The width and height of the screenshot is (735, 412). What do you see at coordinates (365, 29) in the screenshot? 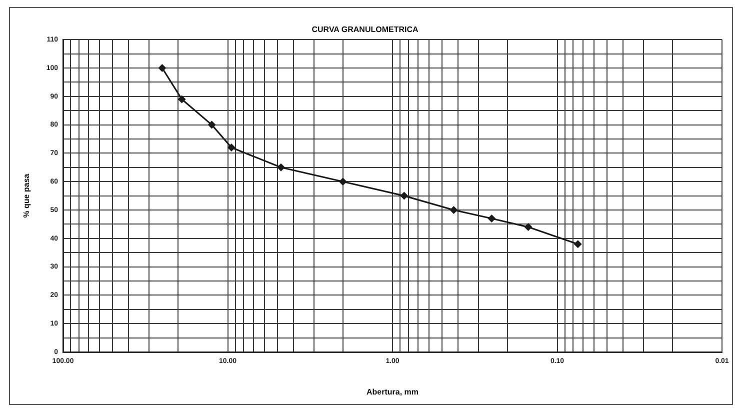
I see `chart-title: CURVA GRANULOMETRICA` at bounding box center [365, 29].